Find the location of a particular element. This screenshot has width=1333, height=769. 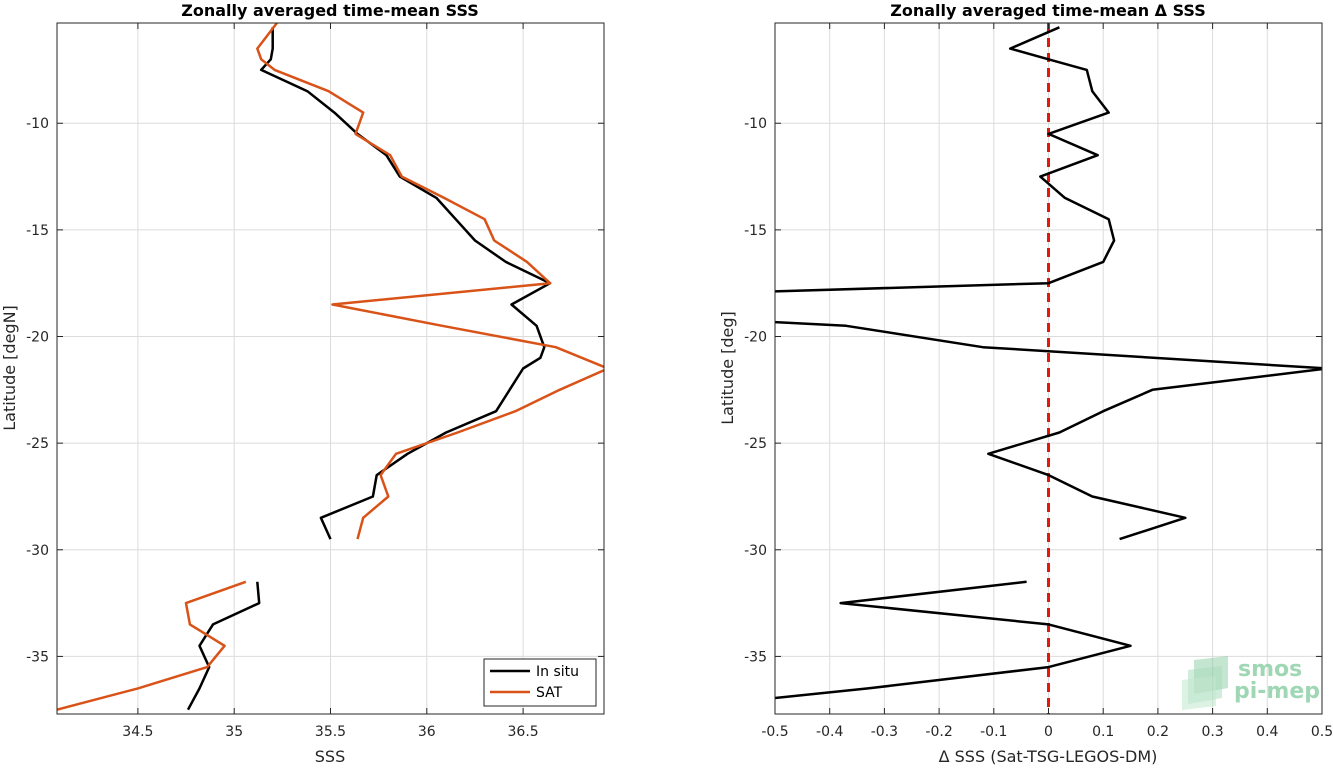

right-y-tick-label: -30 is located at coordinates (755, 551).